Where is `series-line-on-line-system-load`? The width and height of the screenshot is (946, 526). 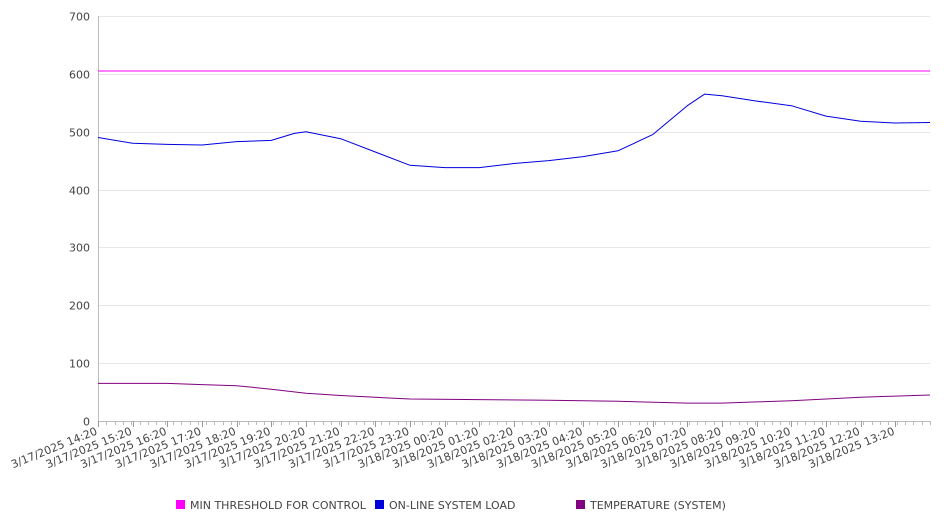 series-line-on-line-system-load is located at coordinates (514, 131).